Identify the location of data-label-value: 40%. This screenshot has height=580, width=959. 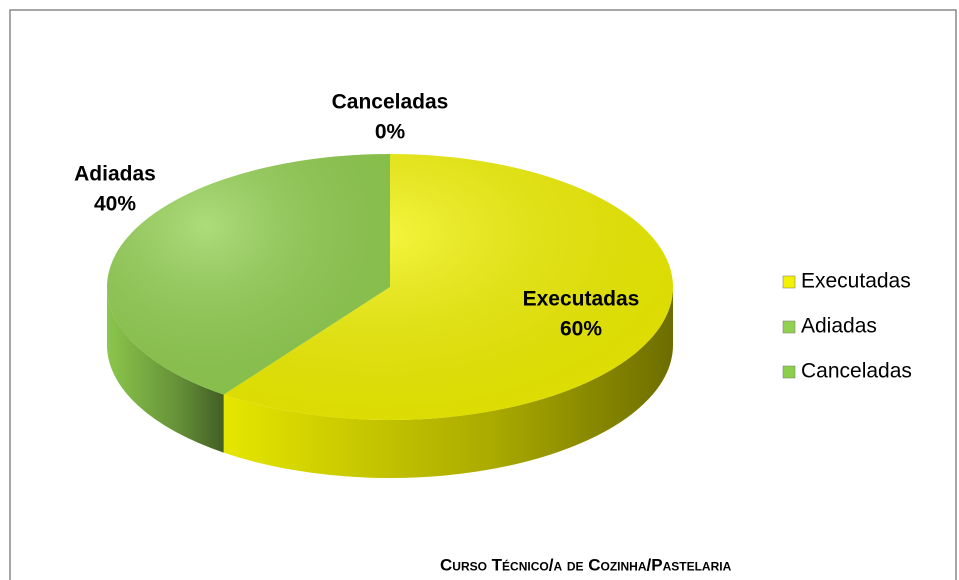
(115, 204).